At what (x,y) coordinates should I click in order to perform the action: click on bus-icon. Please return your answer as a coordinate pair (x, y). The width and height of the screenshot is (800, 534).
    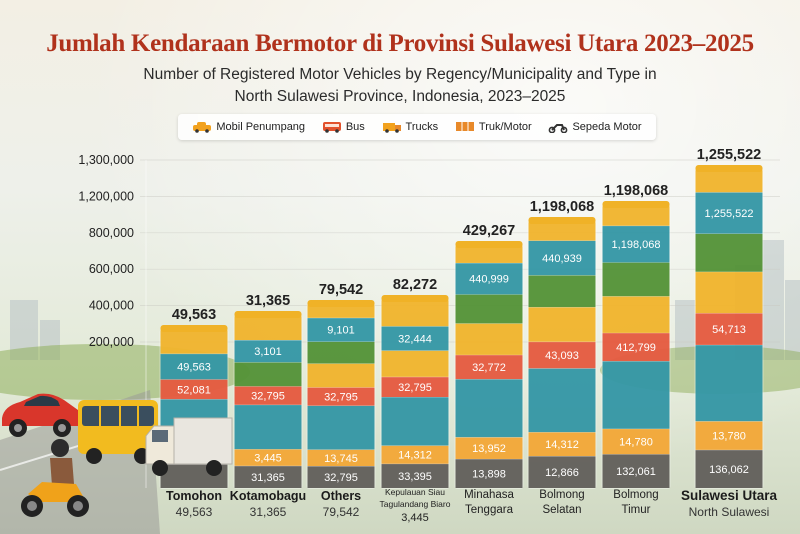
    Looking at the image, I should click on (118, 432).